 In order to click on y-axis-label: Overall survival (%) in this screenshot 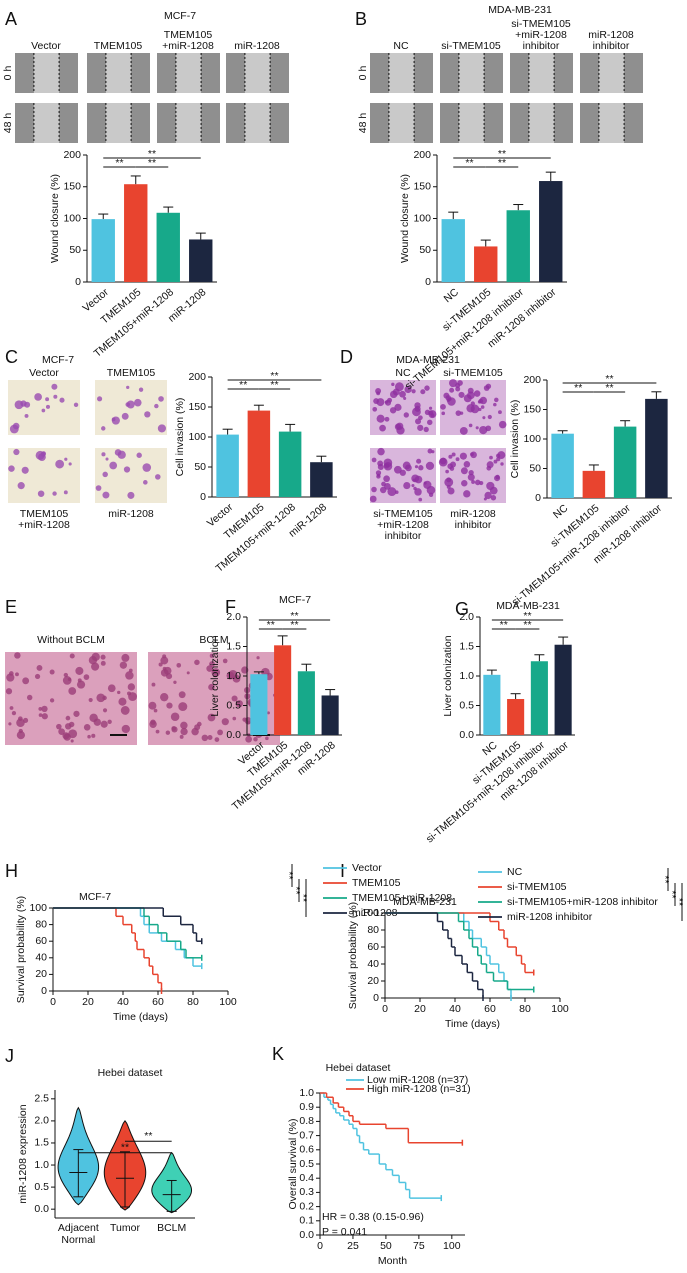, I will do `click(293, 1163)`.